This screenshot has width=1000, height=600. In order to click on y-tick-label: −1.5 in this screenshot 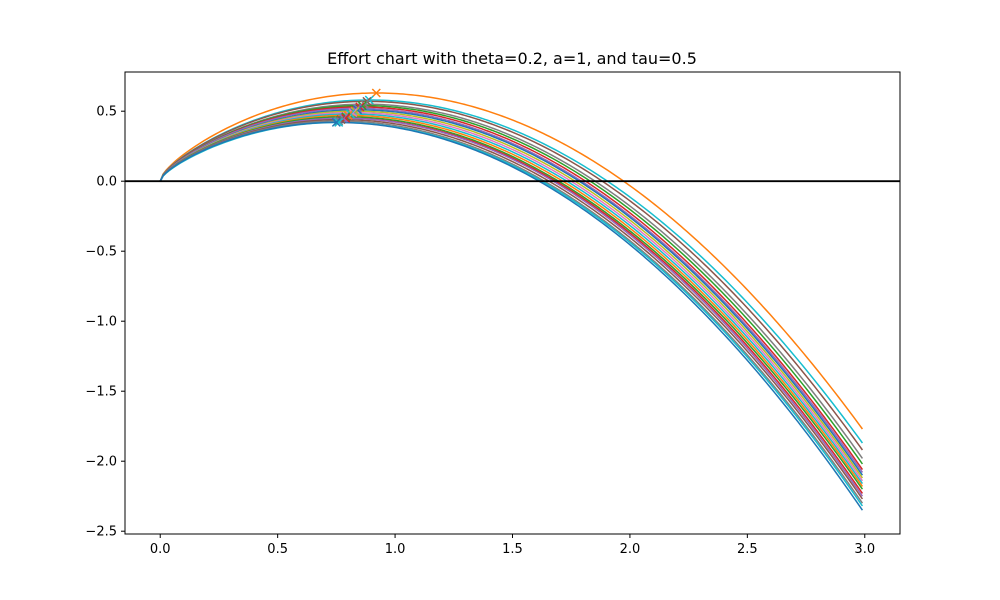, I will do `click(101, 392)`.